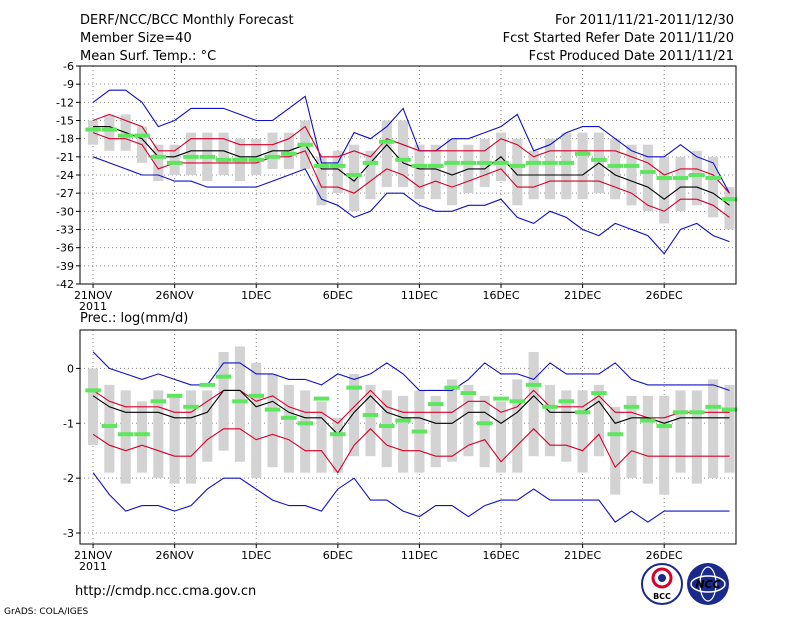  I want to click on prec-upper-spread-line, so click(411, 407).